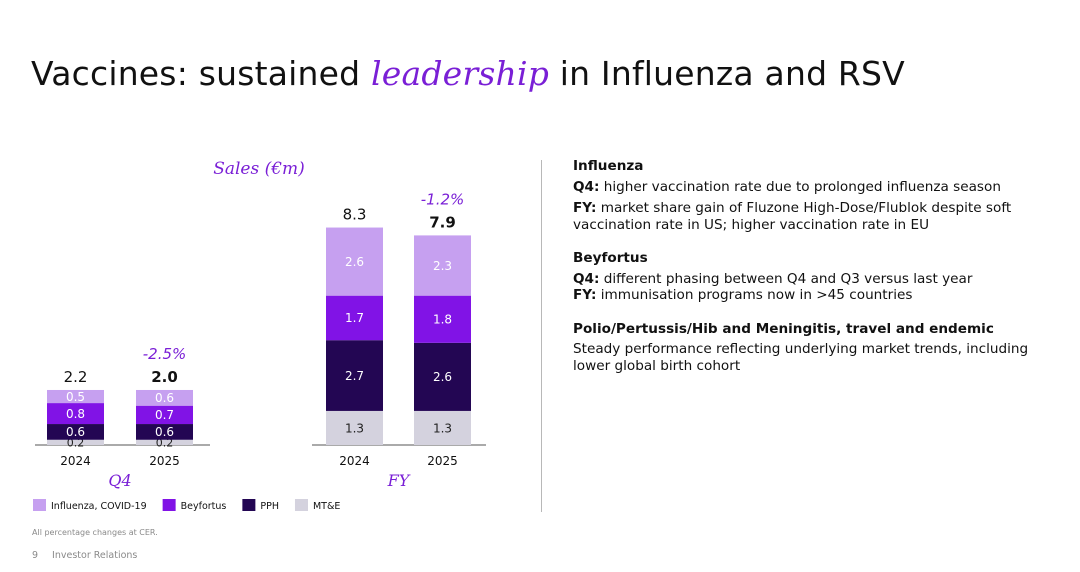 The width and height of the screenshot is (1080, 572). I want to click on bar-total-label: 2.0, so click(164, 377).